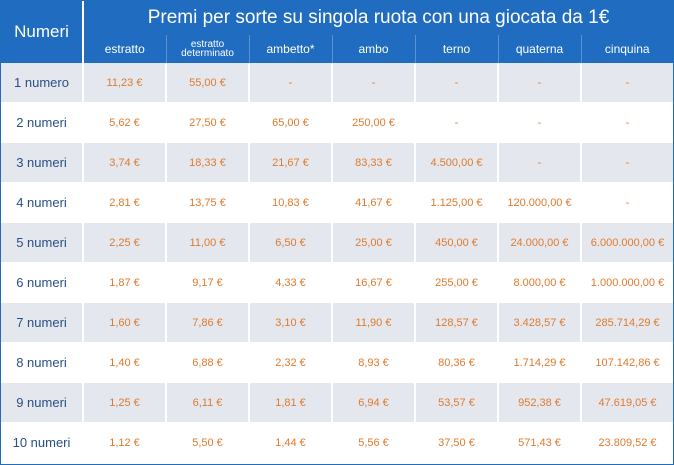  I want to click on prize-cell-estratto-determinato: 11,00 €, so click(207, 242).